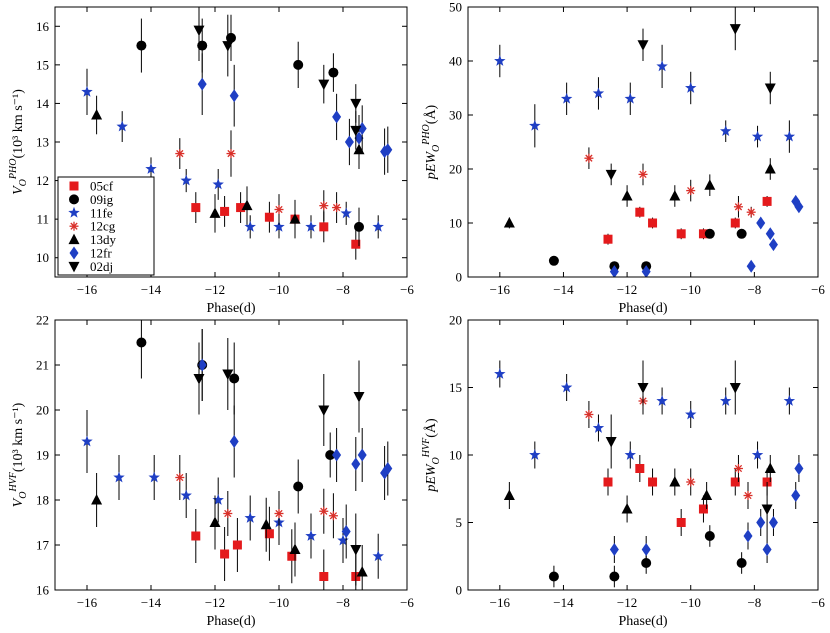  I want to click on legend-label-13dy: 13dy, so click(103, 239).